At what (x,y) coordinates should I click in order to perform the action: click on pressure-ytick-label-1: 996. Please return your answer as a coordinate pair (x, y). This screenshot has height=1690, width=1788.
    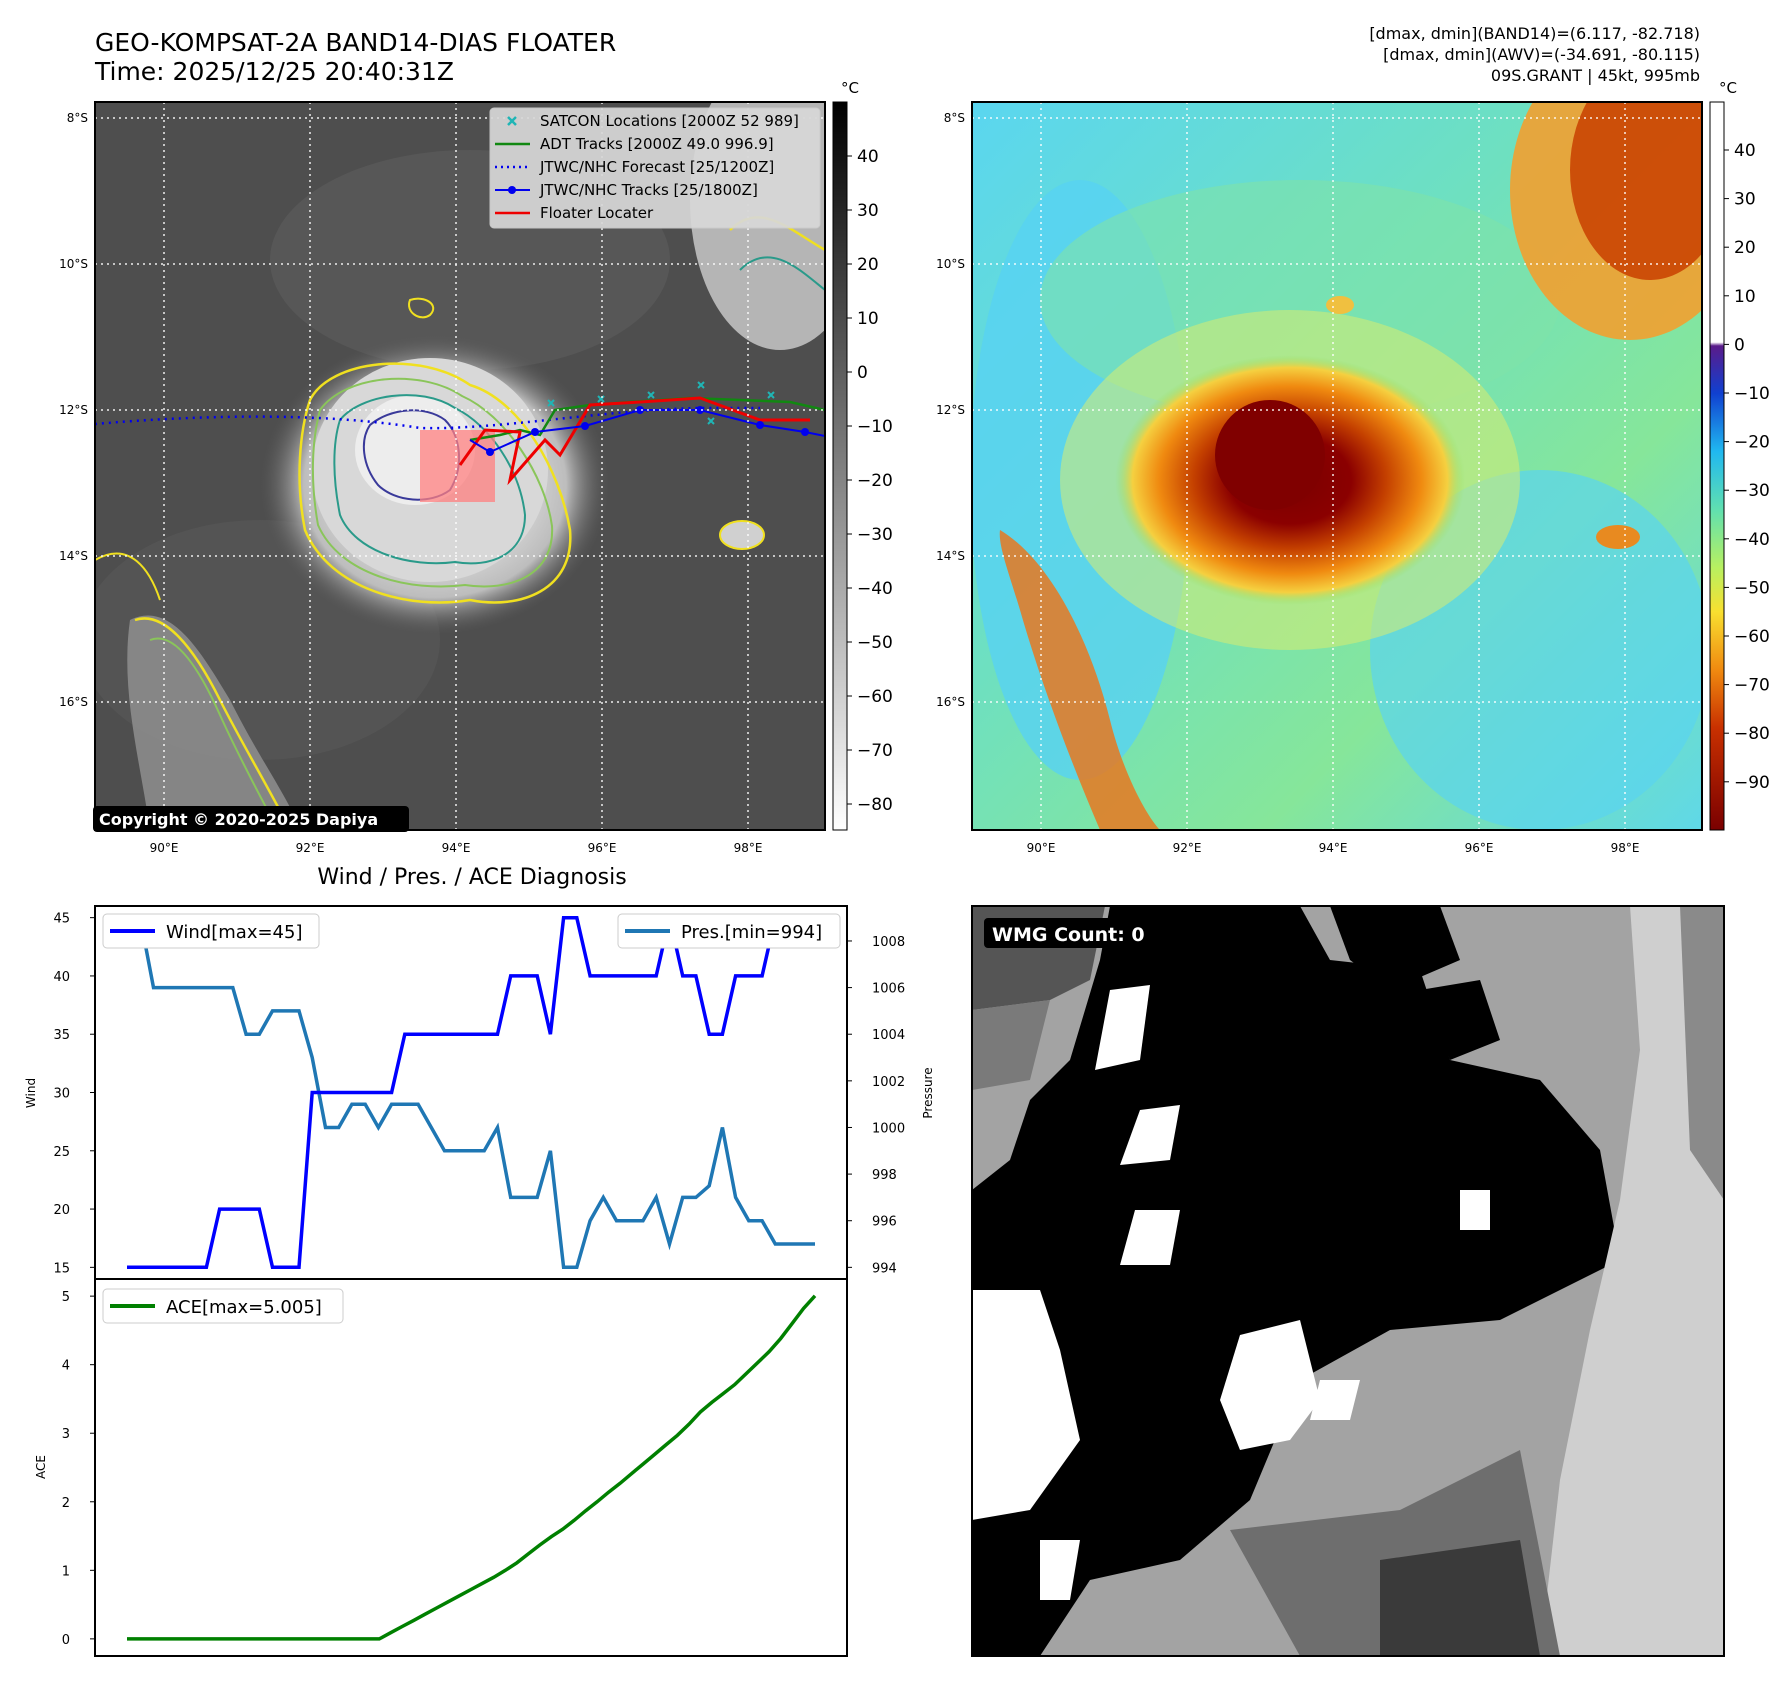
    Looking at the image, I should click on (884, 1222).